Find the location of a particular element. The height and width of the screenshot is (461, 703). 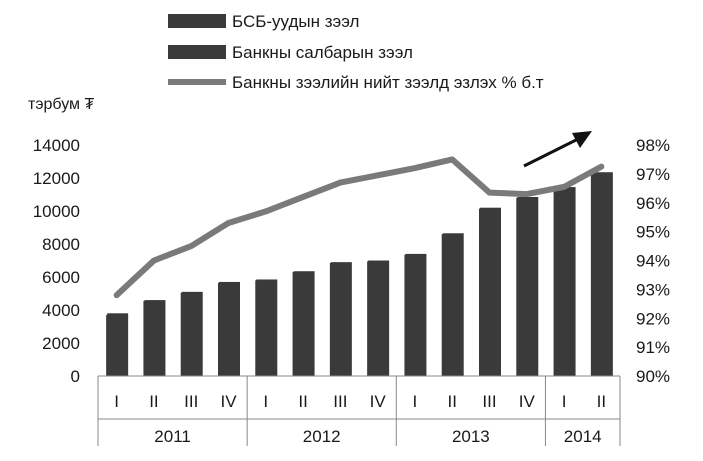

left-tick-label: 10000 is located at coordinates (56, 211).